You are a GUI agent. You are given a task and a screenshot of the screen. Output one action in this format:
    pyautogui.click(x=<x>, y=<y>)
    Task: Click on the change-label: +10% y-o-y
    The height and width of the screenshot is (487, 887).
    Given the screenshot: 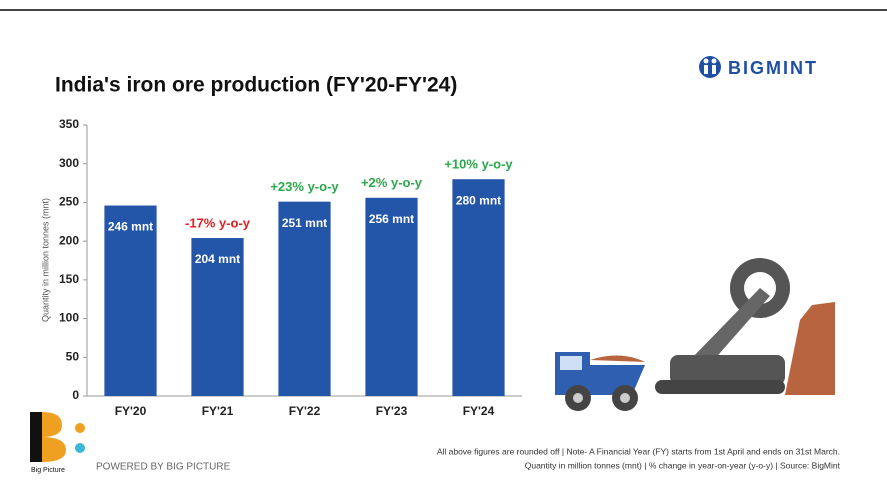 What is the action you would take?
    pyautogui.click(x=478, y=164)
    